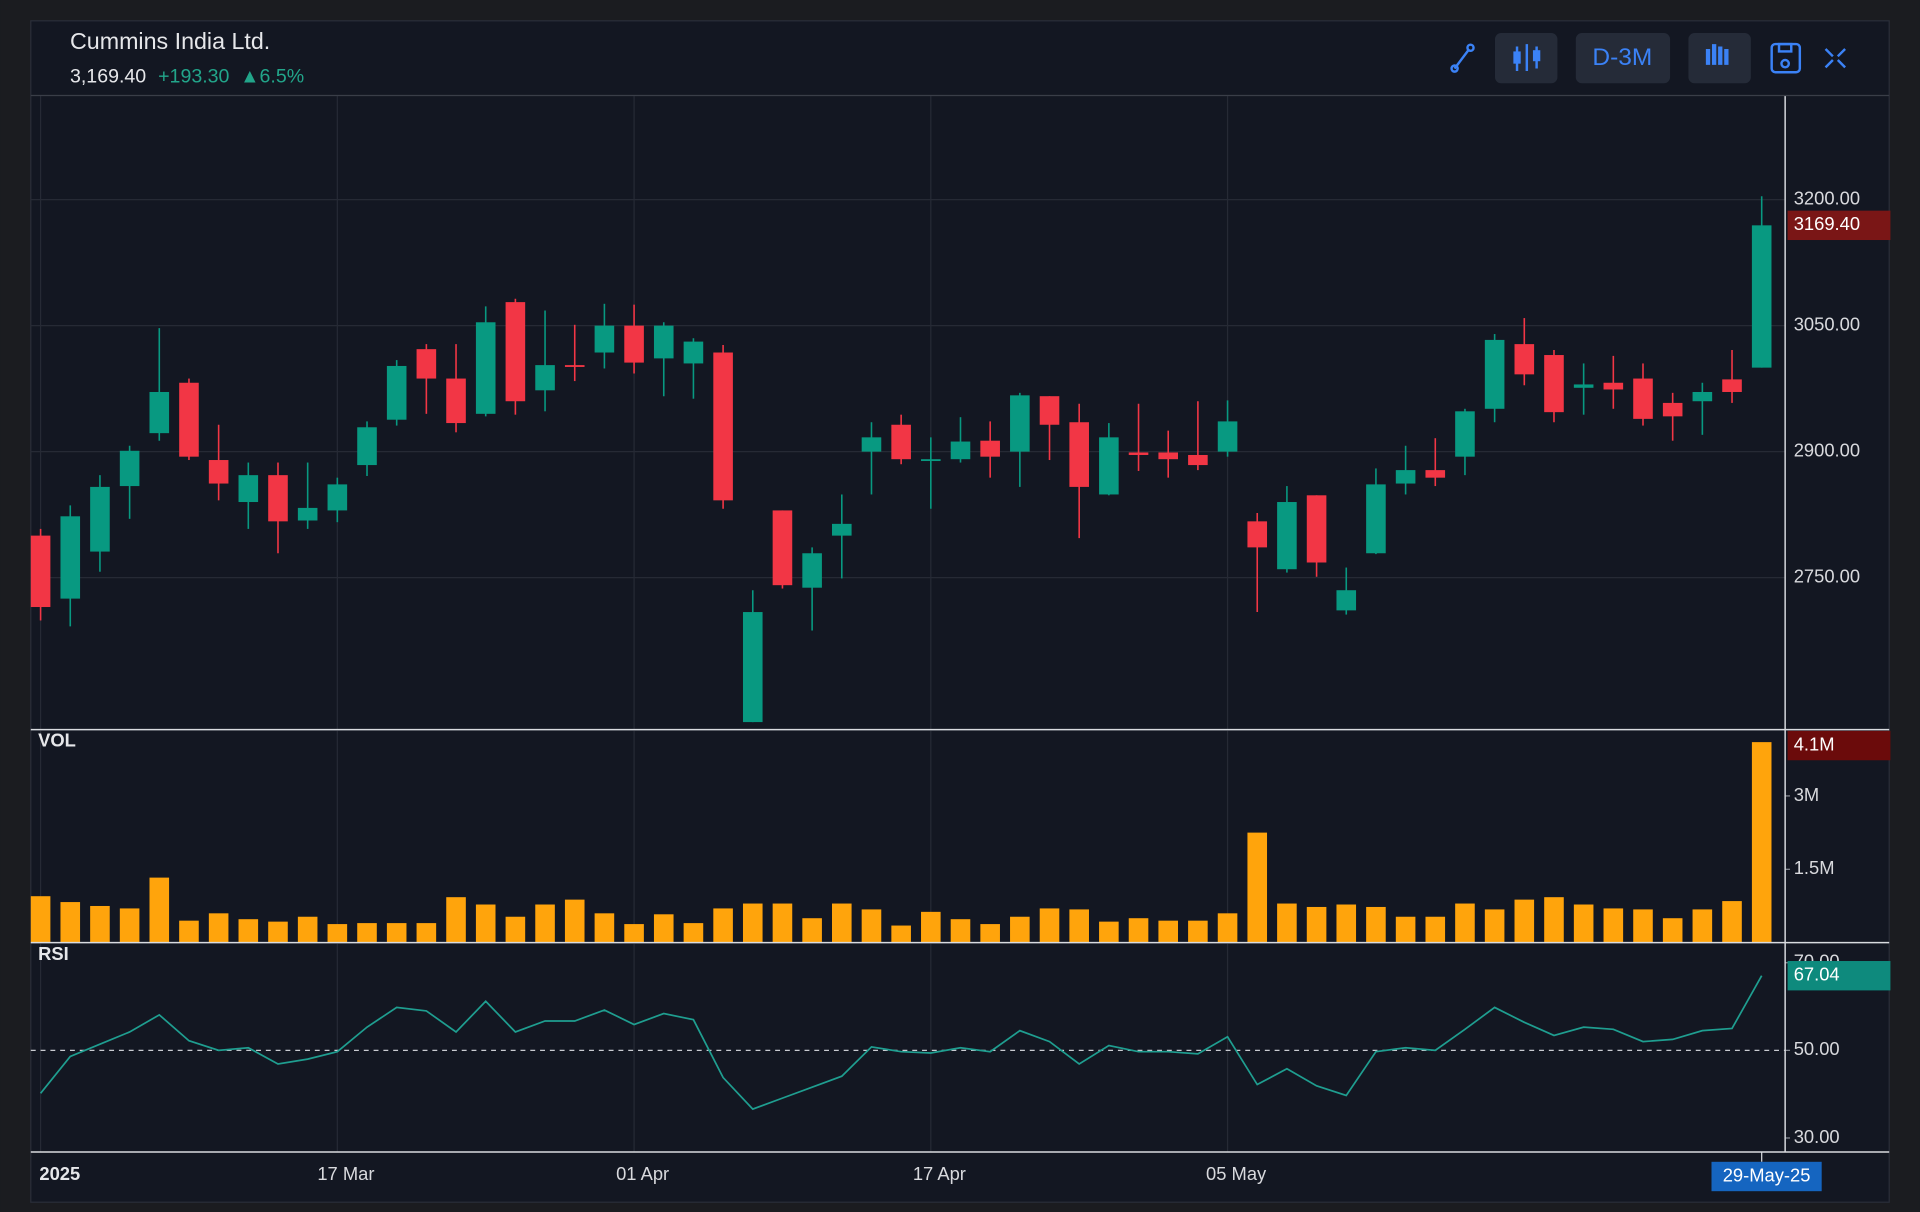  I want to click on x-tick-label: 17 Apr, so click(939, 1173).